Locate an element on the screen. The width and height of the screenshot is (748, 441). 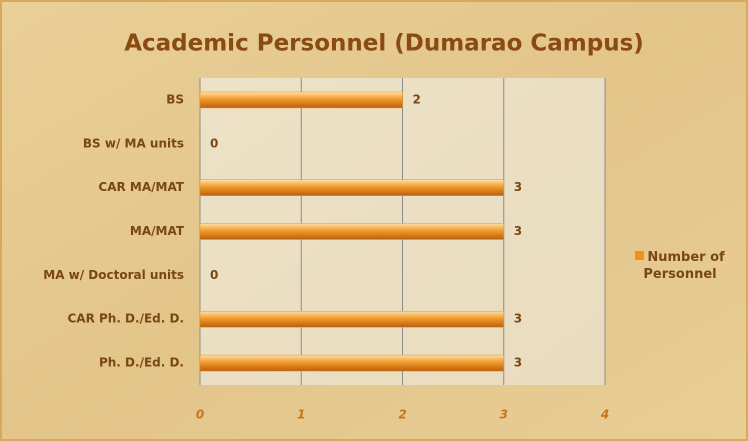
y-tick-label: CAR Ph. D./Ed. D. is located at coordinates (125, 319).